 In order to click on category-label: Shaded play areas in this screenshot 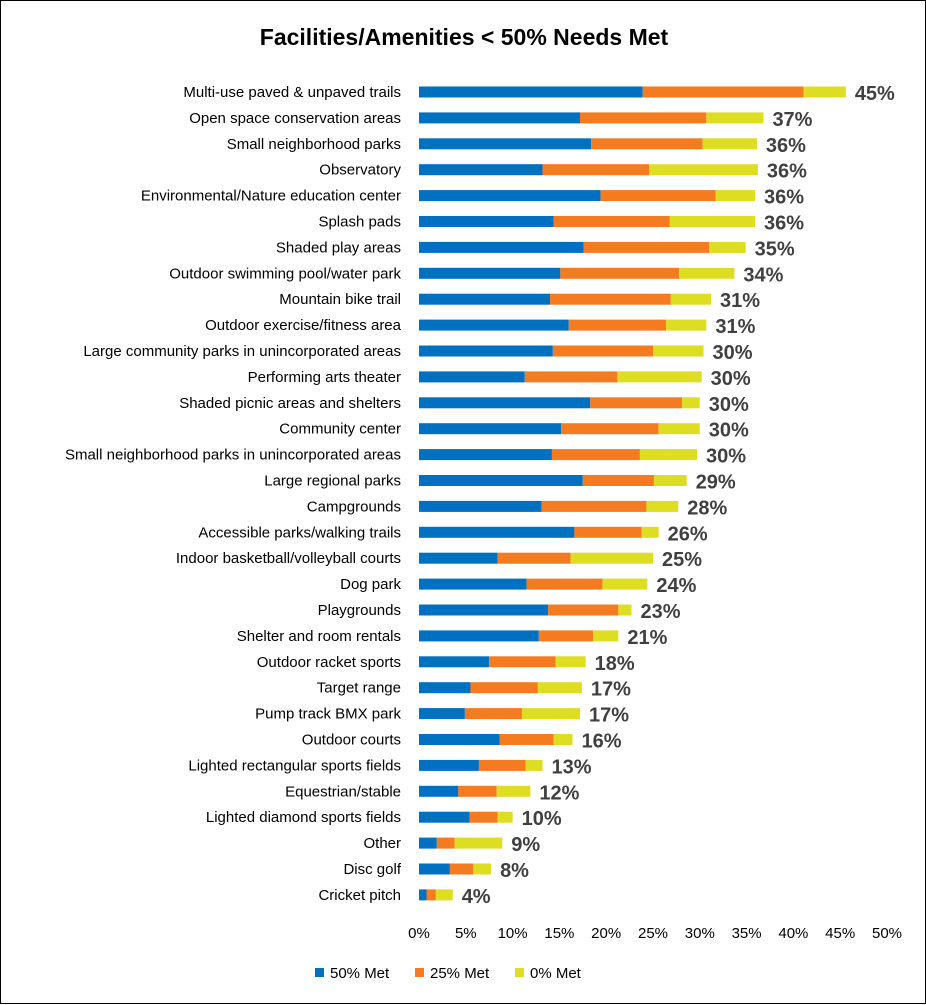, I will do `click(338, 247)`.